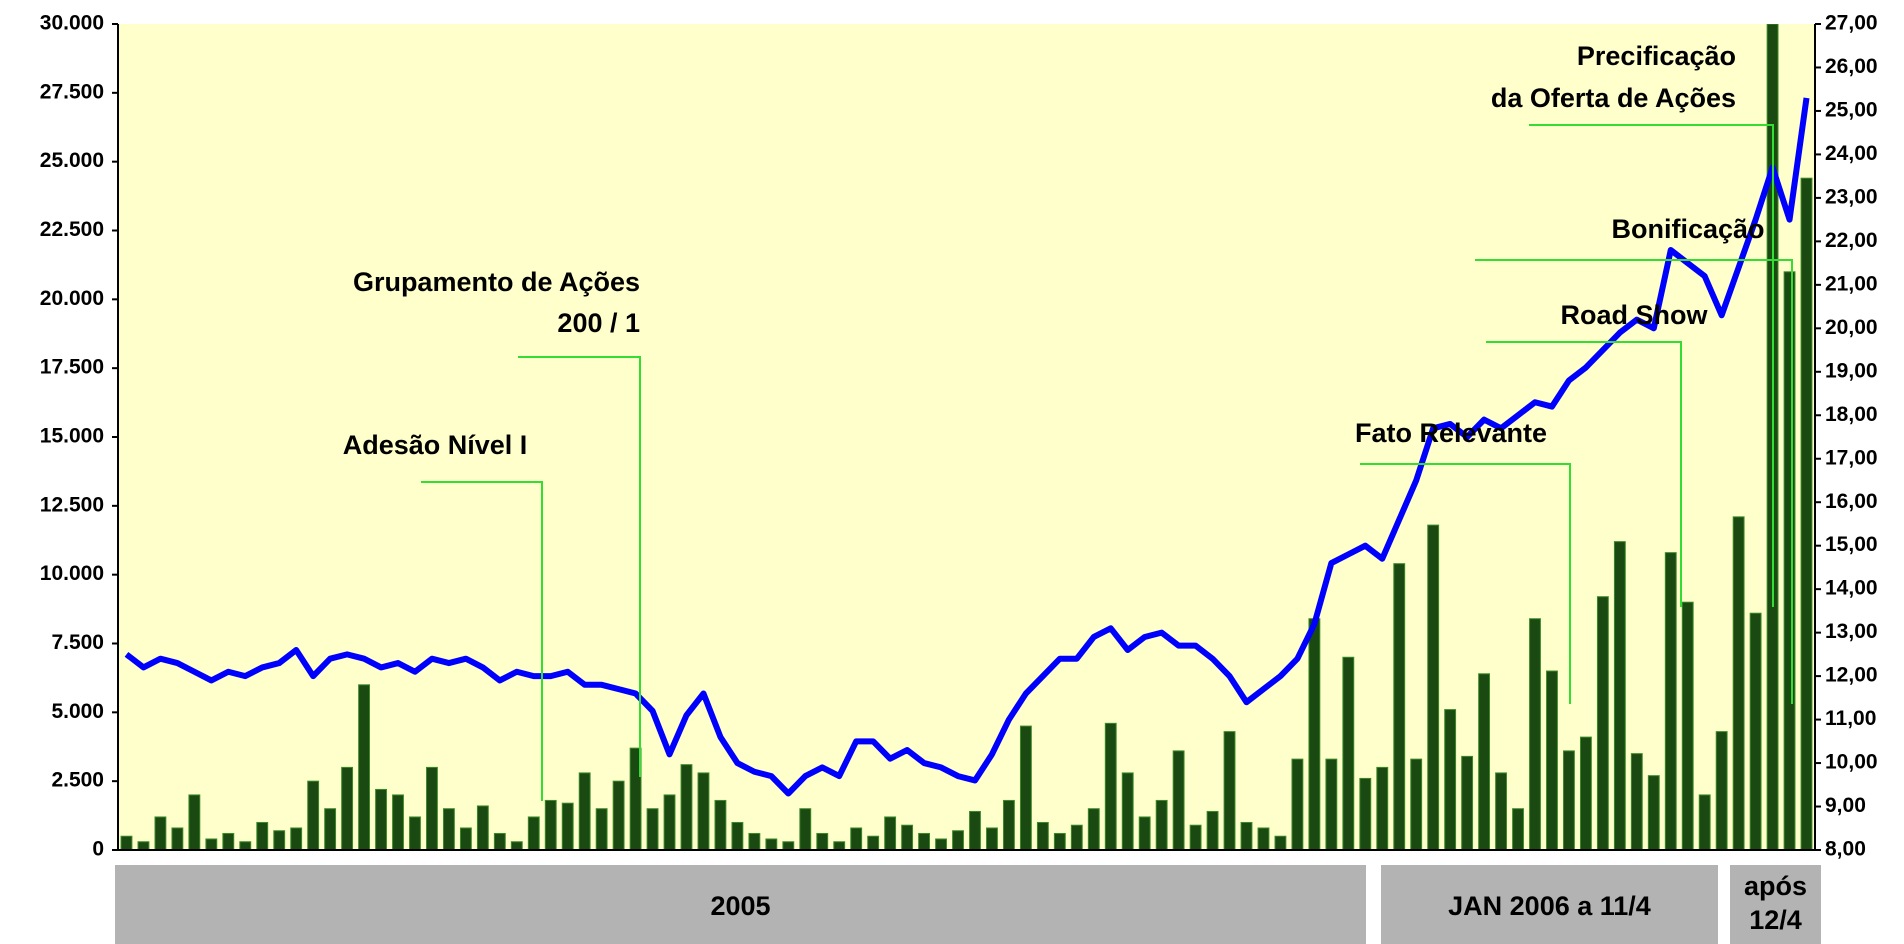  What do you see at coordinates (1451, 433) in the screenshot?
I see `annotation: Fato Relevante` at bounding box center [1451, 433].